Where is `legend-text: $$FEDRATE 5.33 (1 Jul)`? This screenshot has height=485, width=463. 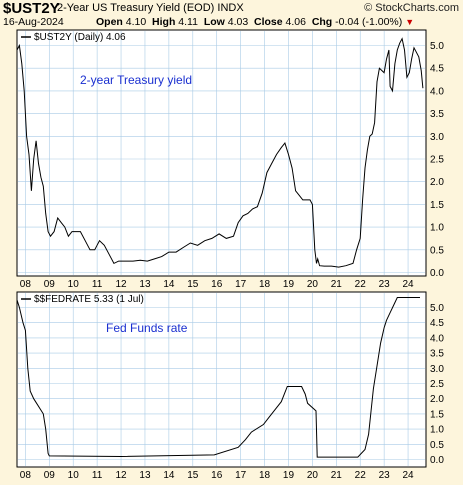 legend-text: $$FEDRATE 5.33 (1 Jul) is located at coordinates (89, 299).